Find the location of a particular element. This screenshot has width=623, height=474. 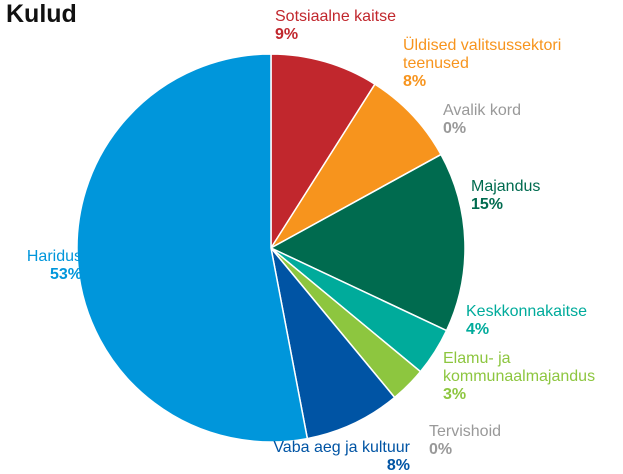

value-label: 53% is located at coordinates (65, 274).